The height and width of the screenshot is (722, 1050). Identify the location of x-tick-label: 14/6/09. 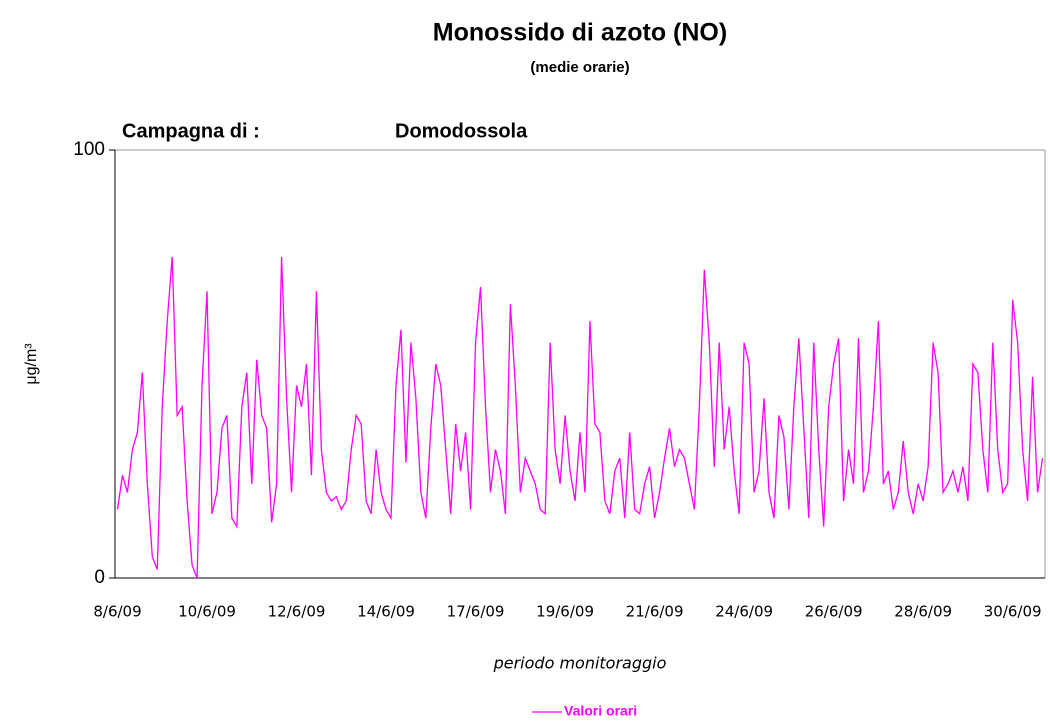
(386, 612).